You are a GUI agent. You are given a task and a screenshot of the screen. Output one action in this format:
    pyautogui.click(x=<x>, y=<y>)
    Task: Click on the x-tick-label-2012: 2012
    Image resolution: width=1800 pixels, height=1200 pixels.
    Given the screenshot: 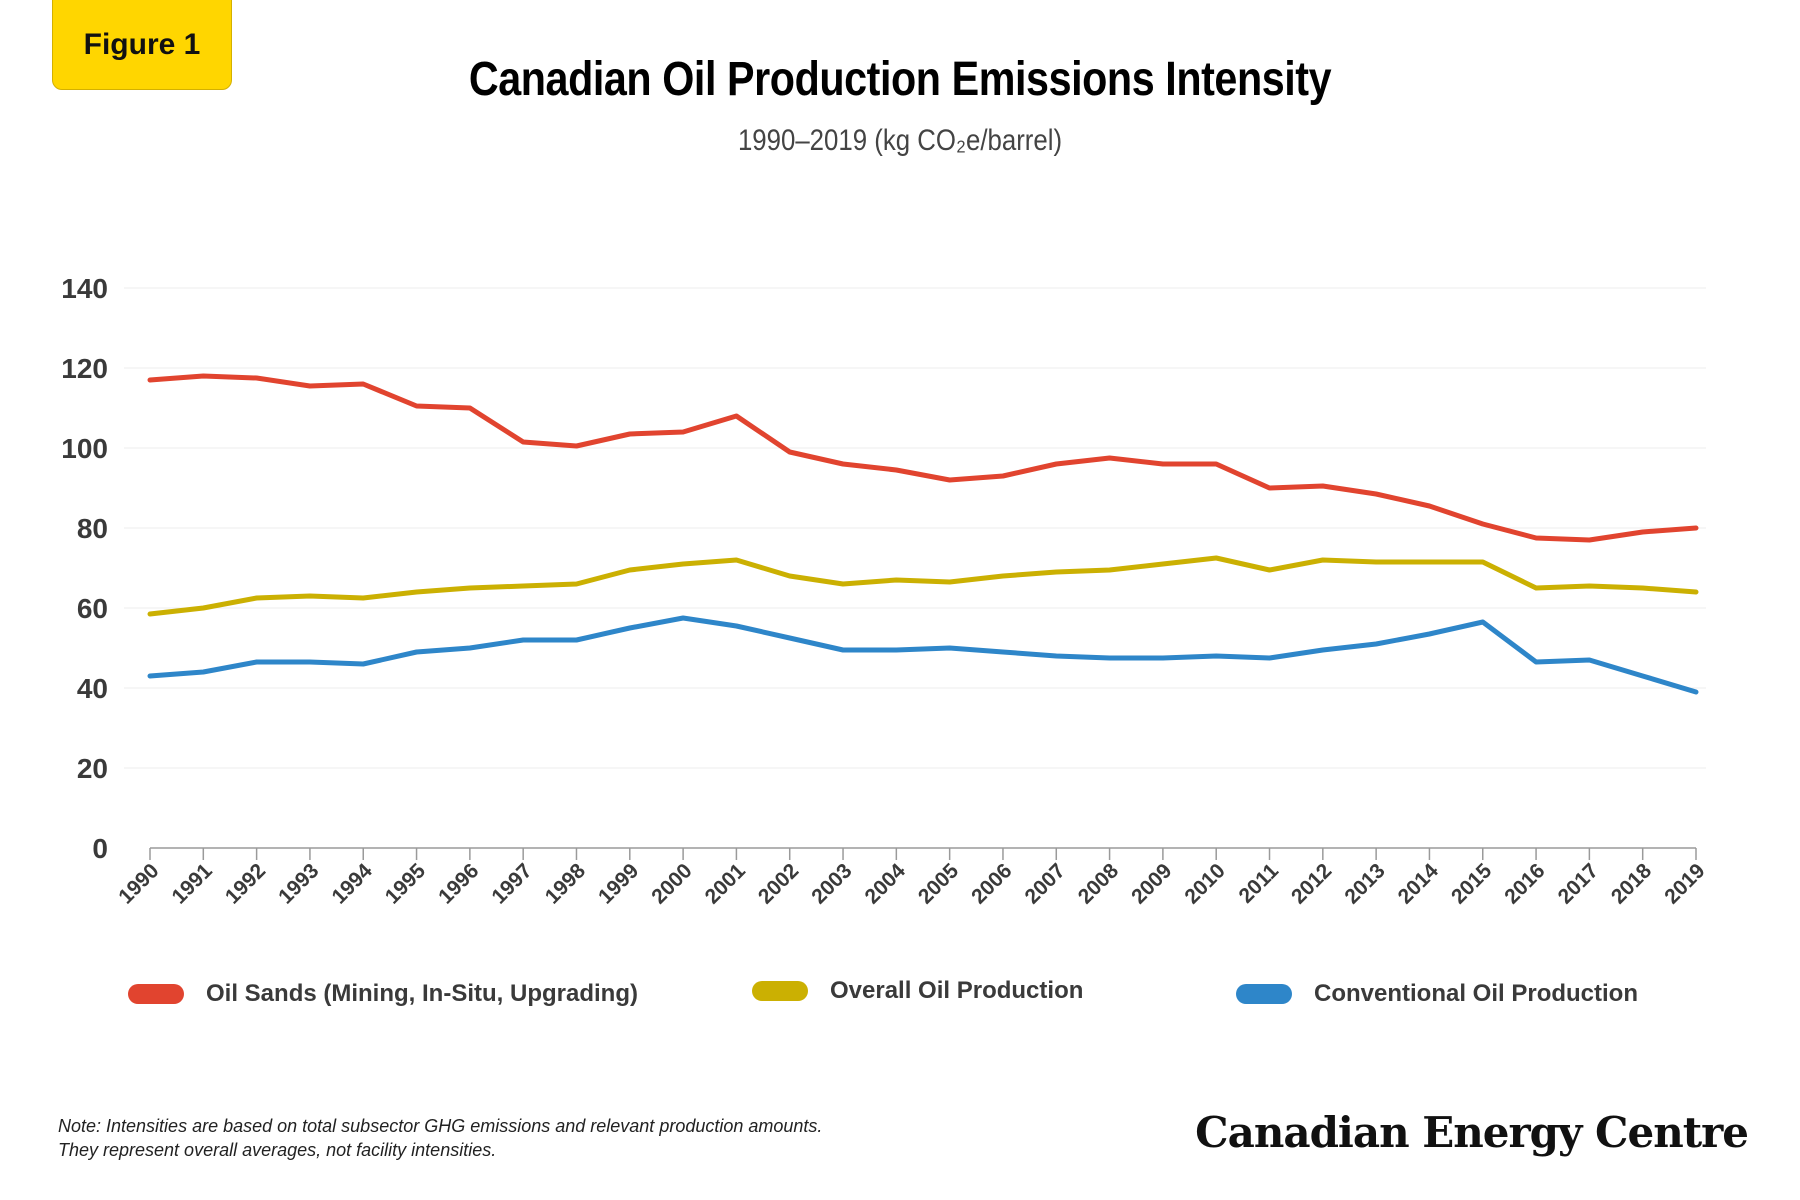 What is the action you would take?
    pyautogui.click(x=1311, y=883)
    